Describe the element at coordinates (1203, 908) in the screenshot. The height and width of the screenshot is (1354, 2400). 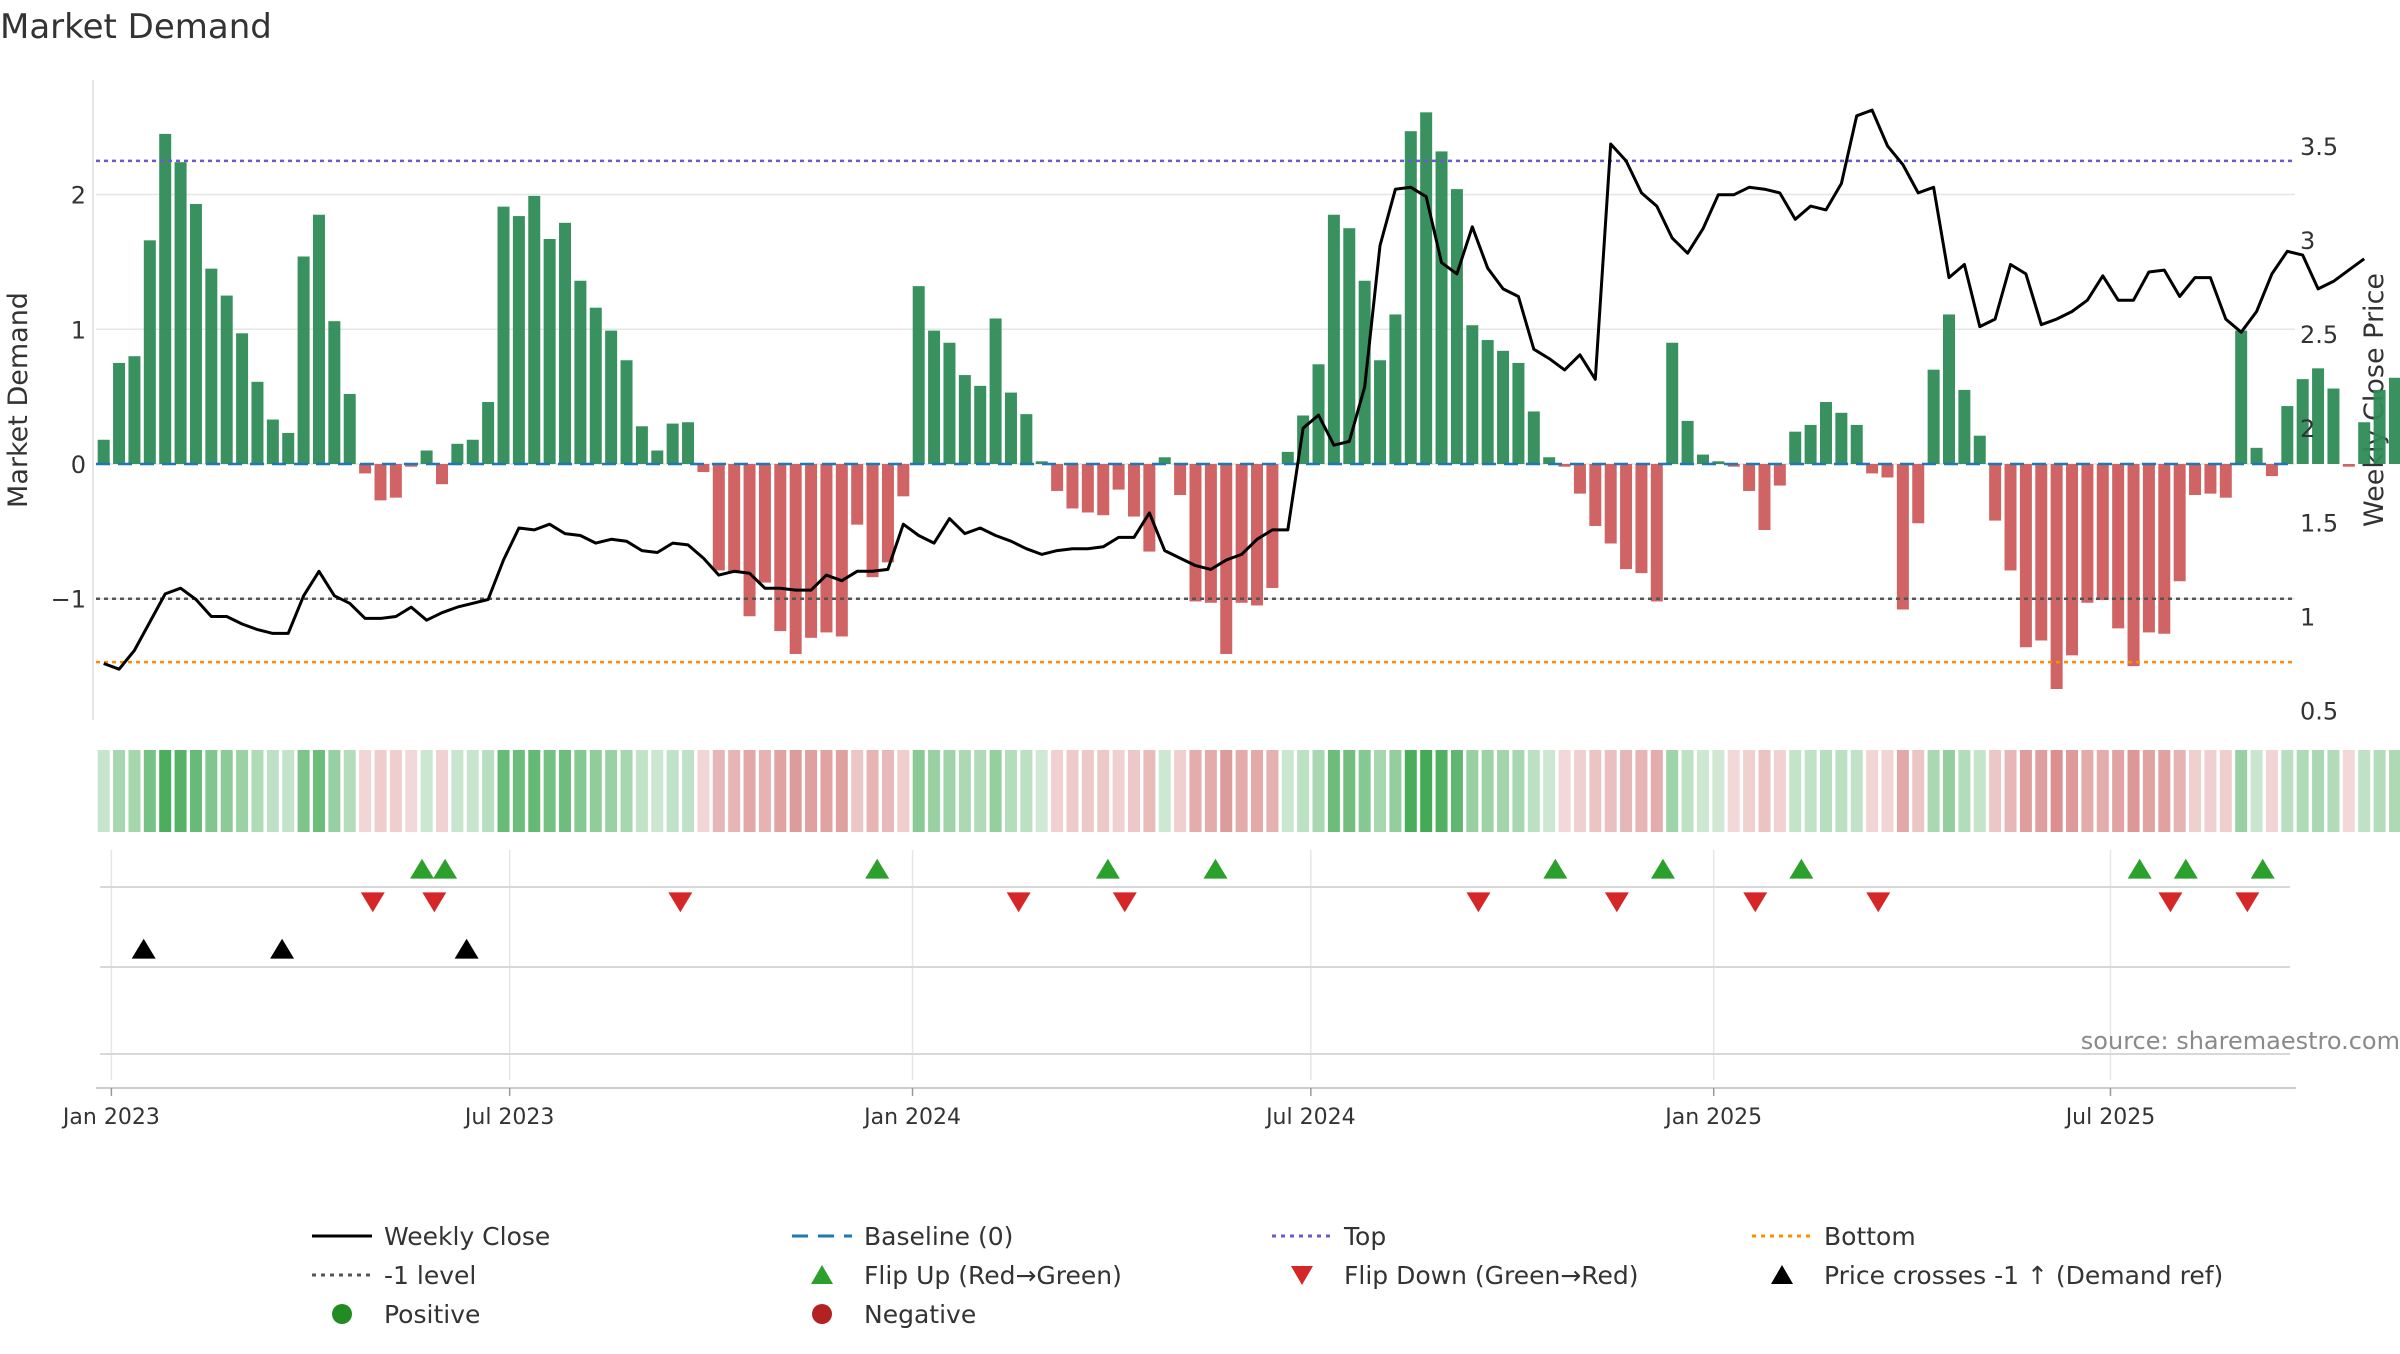
I see `signal-markers` at that location.